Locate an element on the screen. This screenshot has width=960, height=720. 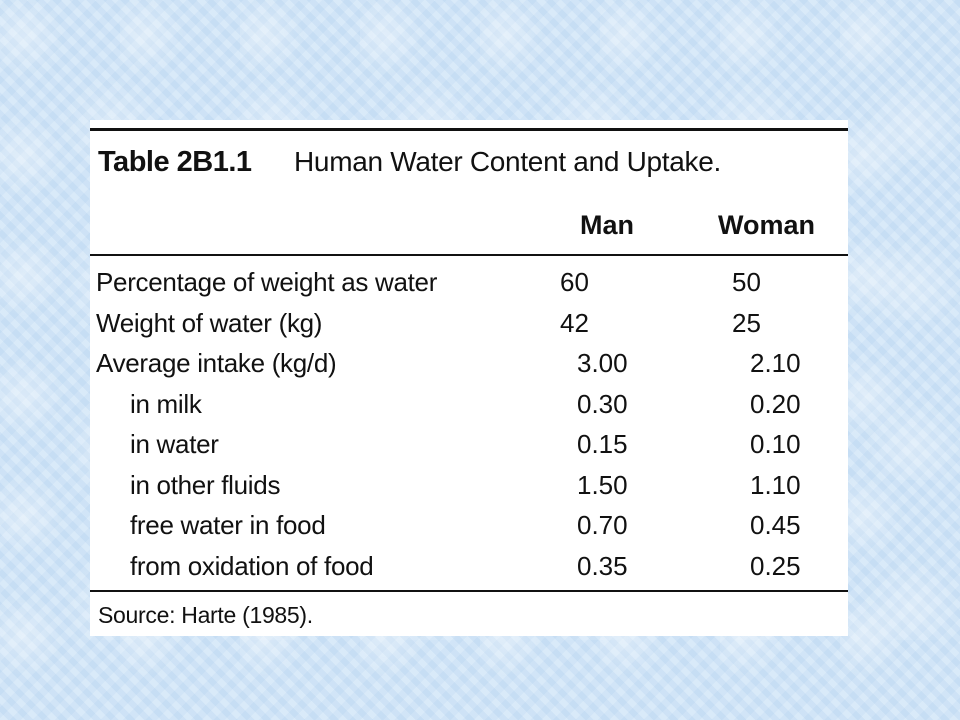
row-label: from oxidation of food is located at coordinates (252, 565).